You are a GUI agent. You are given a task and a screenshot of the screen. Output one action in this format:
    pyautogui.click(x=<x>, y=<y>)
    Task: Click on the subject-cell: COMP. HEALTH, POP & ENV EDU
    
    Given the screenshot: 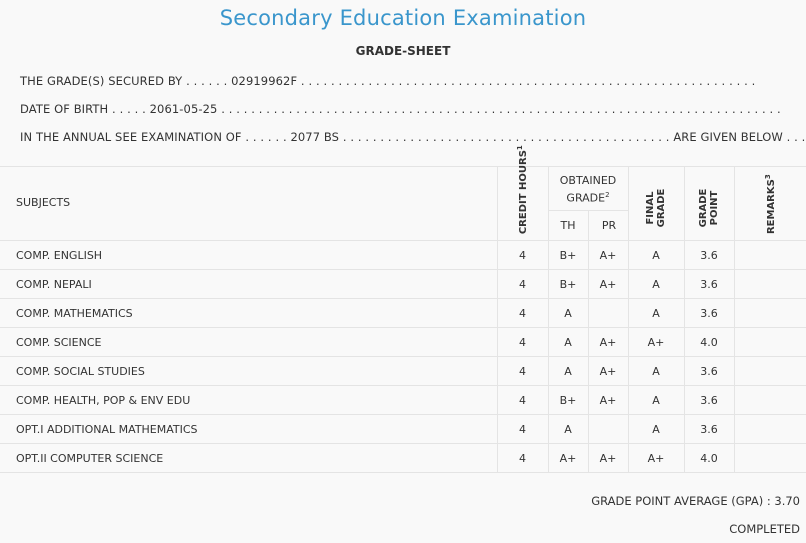 What is the action you would take?
    pyautogui.click(x=103, y=400)
    